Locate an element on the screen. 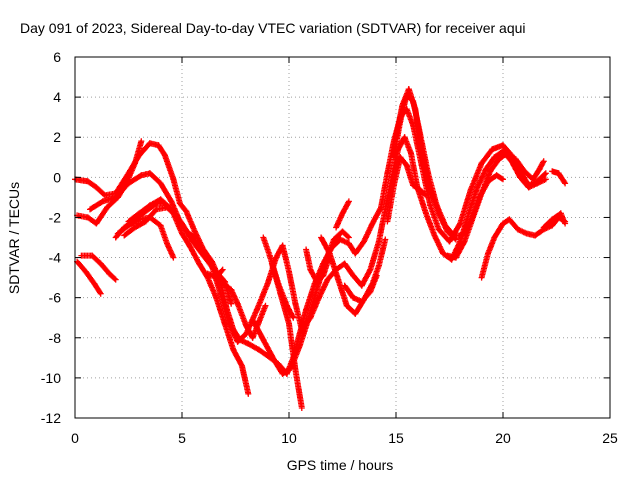 This screenshot has height=480, width=640. y-axis-title: SDTVAR / TECUs is located at coordinates (14, 238).